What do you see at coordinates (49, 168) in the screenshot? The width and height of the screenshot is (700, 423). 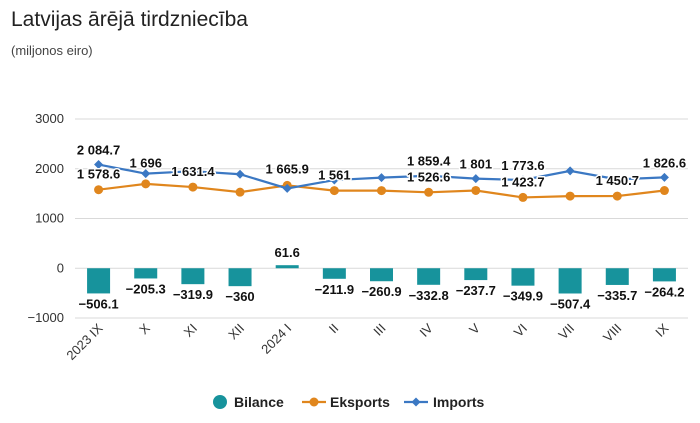 I see `y-tick-label: 2000` at bounding box center [49, 168].